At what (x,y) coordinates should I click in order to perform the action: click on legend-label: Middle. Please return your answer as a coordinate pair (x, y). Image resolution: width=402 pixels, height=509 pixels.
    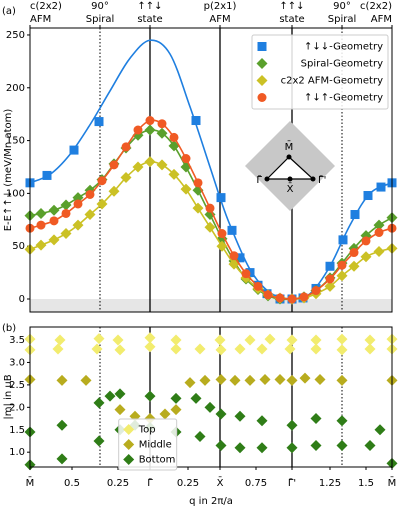
    Looking at the image, I should click on (155, 445).